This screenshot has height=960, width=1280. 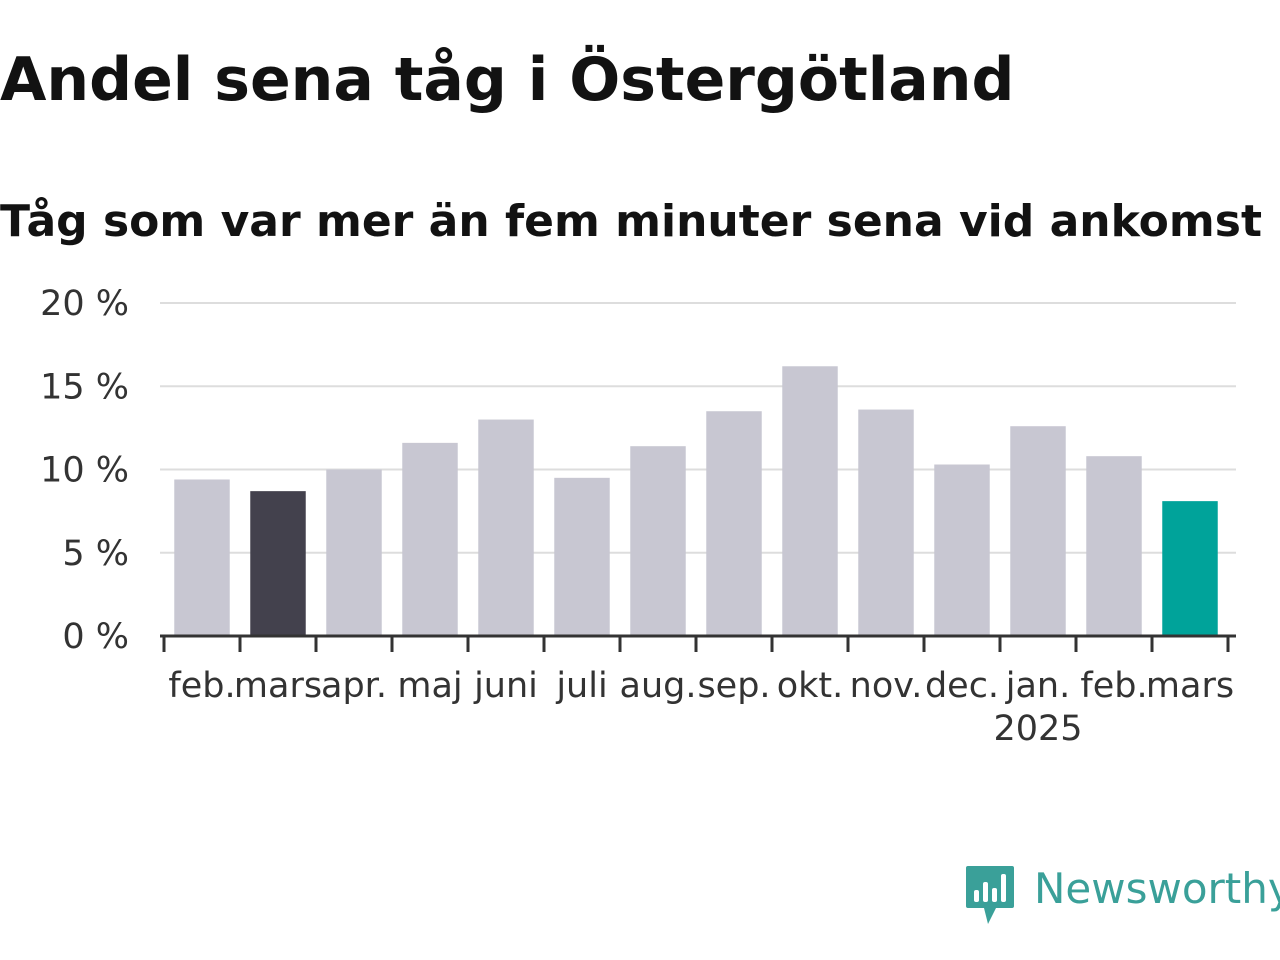 What do you see at coordinates (658, 686) in the screenshot?
I see `x-tick-label: aug.` at bounding box center [658, 686].